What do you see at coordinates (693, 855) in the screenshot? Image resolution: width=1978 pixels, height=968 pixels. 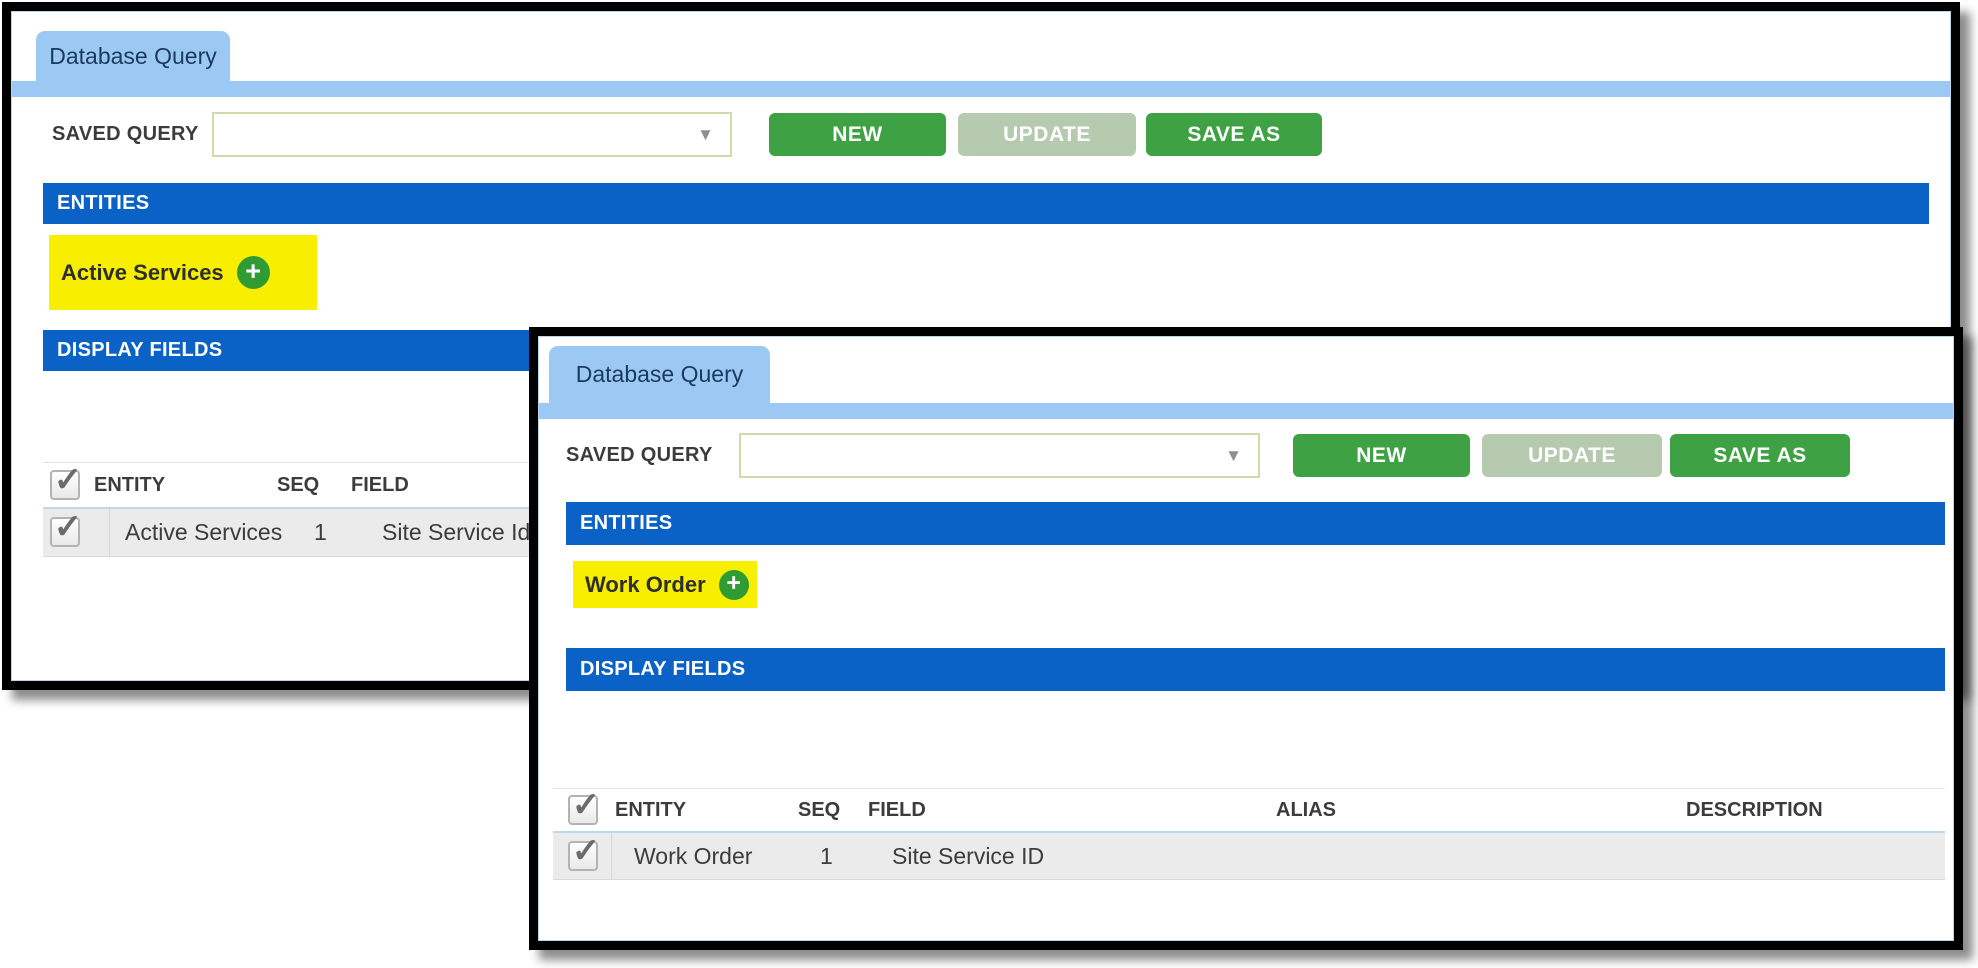 I see `cell-entity: Work Order` at bounding box center [693, 855].